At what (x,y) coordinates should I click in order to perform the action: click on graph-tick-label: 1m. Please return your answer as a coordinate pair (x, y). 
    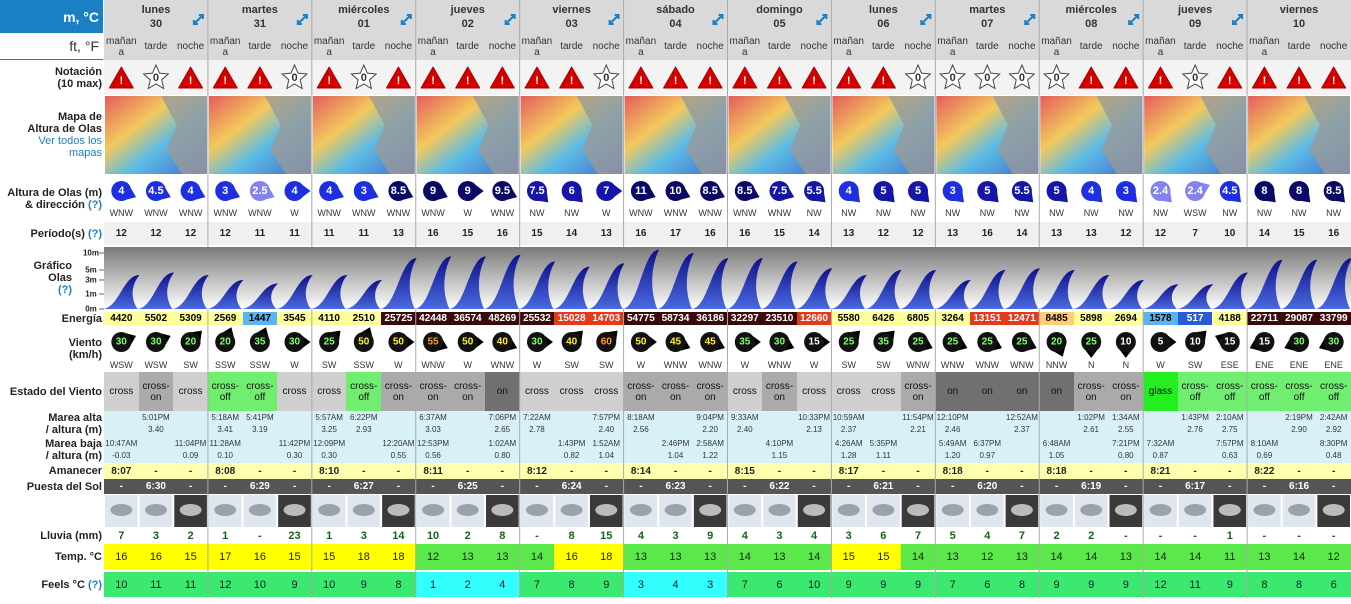
    Looking at the image, I should click on (91, 294).